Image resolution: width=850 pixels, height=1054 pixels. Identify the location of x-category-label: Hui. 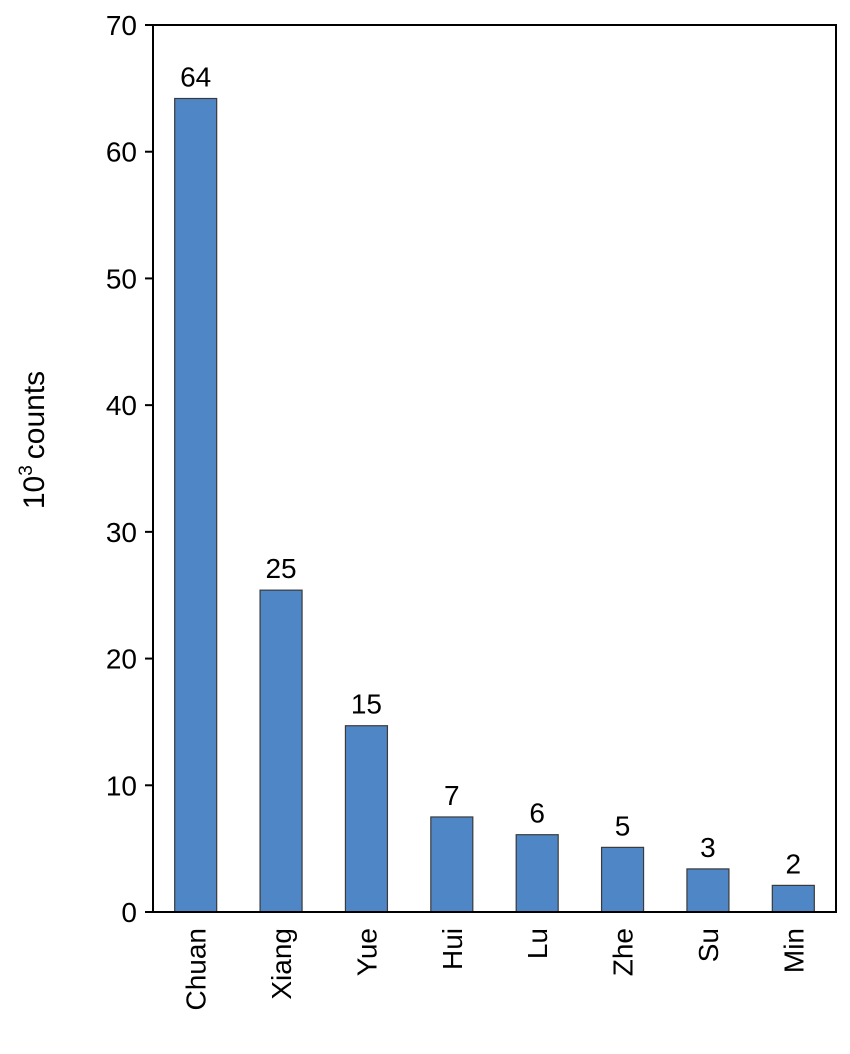
(452, 949).